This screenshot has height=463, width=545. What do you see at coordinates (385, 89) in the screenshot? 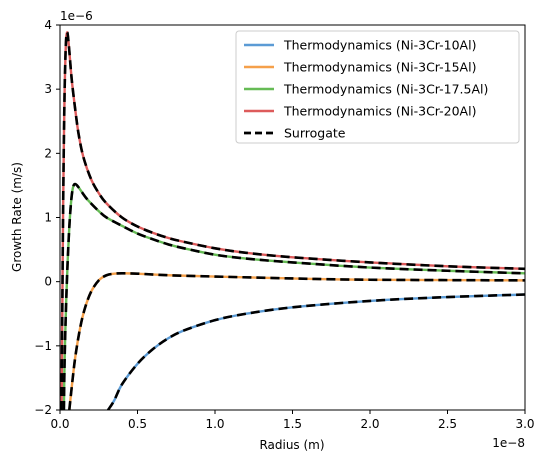
I see `legend-label-thermodynamics-ni-3cr-17-5al: Thermodynamics (Ni-3Cr-17.5Al)` at bounding box center [385, 89].